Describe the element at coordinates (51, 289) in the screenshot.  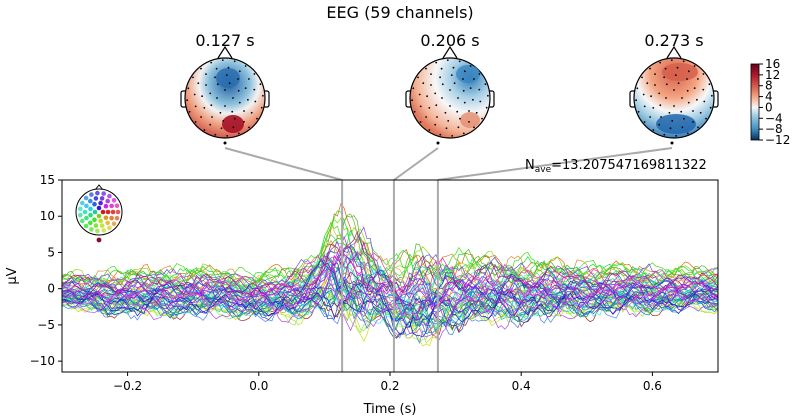
I see `y-tick-label: 0` at that location.